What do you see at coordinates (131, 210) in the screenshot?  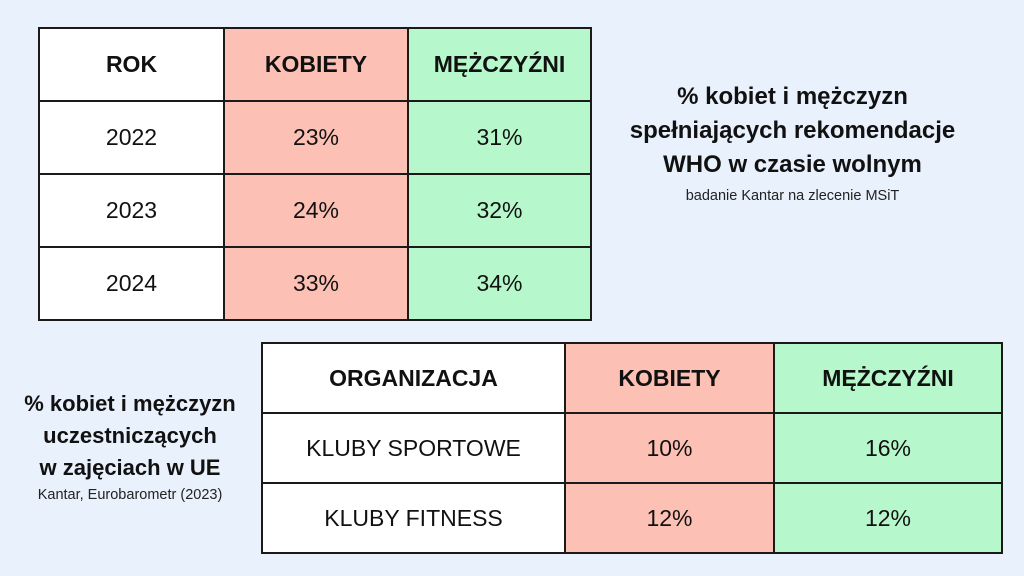 I see `year-cell: 2023` at bounding box center [131, 210].